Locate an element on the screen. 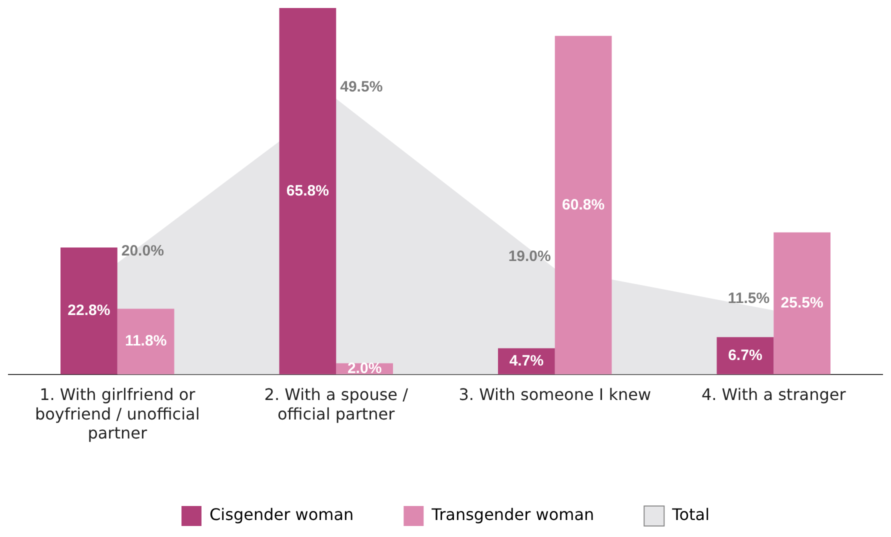 The width and height of the screenshot is (891, 537). data-label: 20.0% is located at coordinates (142, 251).